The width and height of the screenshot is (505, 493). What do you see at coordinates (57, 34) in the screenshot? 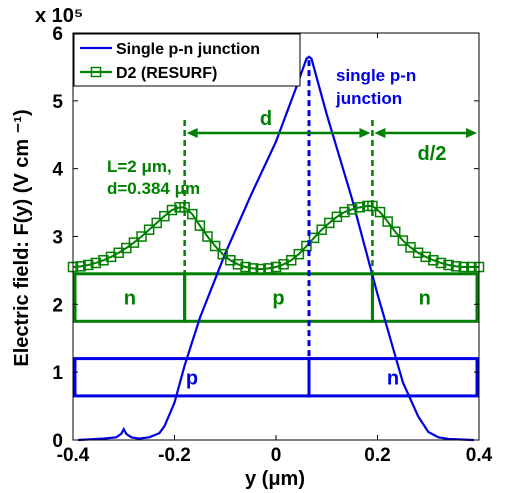
I see `y-tick-label-6: 6` at bounding box center [57, 34].